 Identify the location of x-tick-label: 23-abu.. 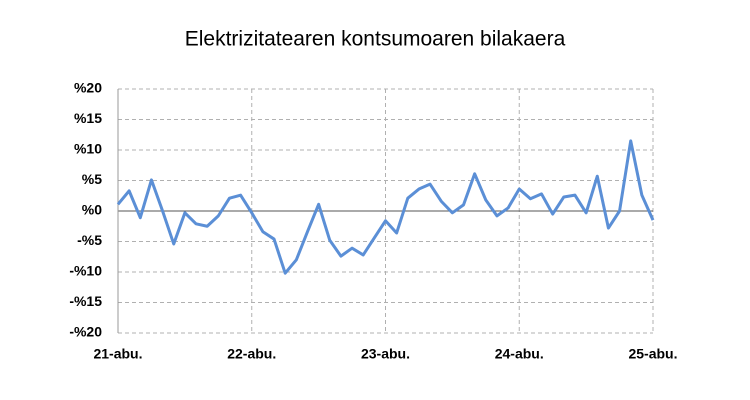
(385, 354).